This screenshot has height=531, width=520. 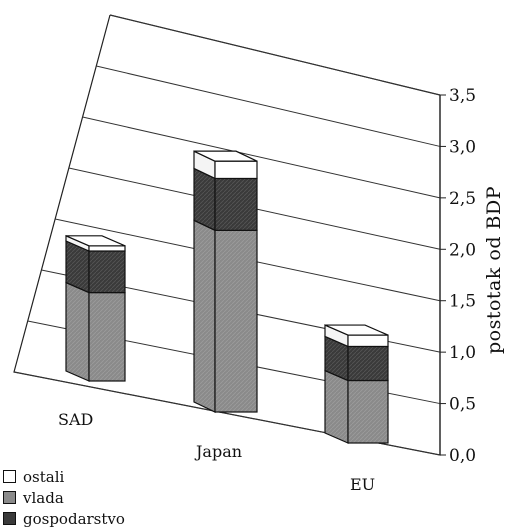 What do you see at coordinates (462, 353) in the screenshot?
I see `y-tick-label: 1,0` at bounding box center [462, 353].